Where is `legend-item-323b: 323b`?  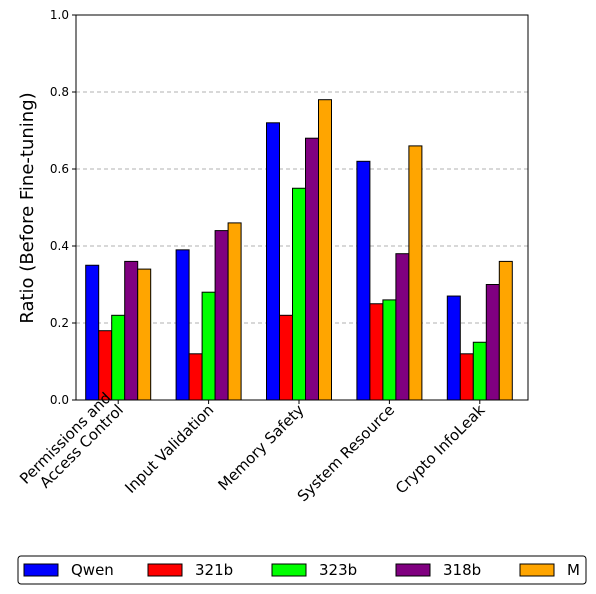
legend-item-323b: 323b is located at coordinates (314, 570).